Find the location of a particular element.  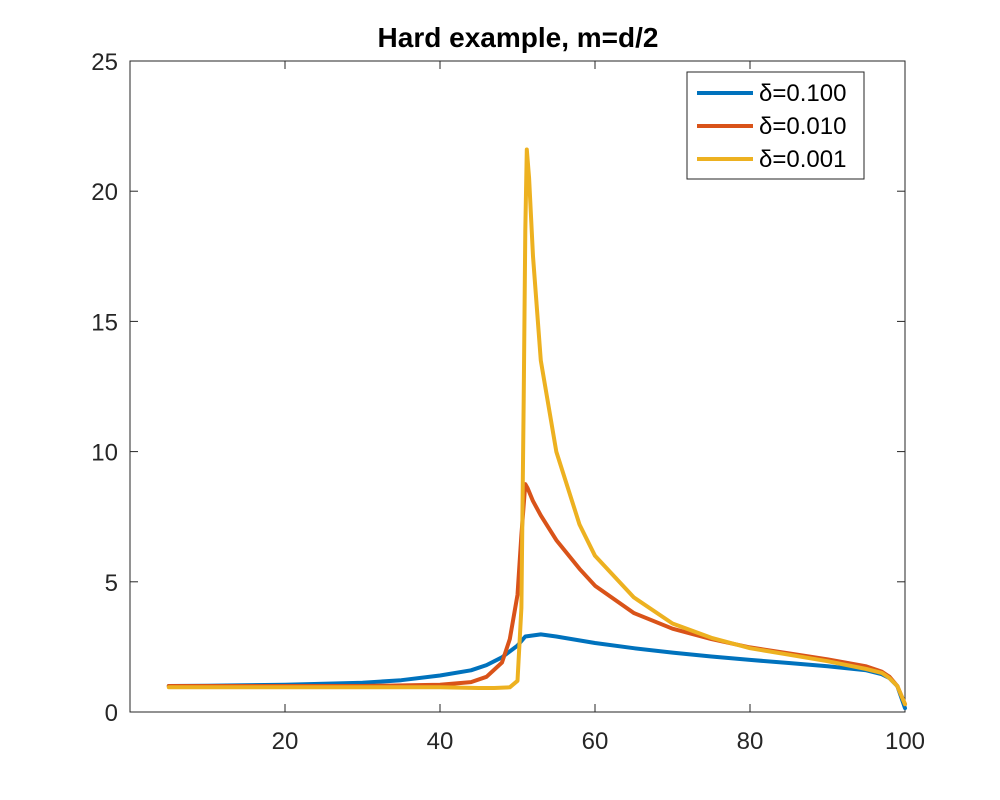

legend-entry-label: δ=0.001 is located at coordinates (802, 159).